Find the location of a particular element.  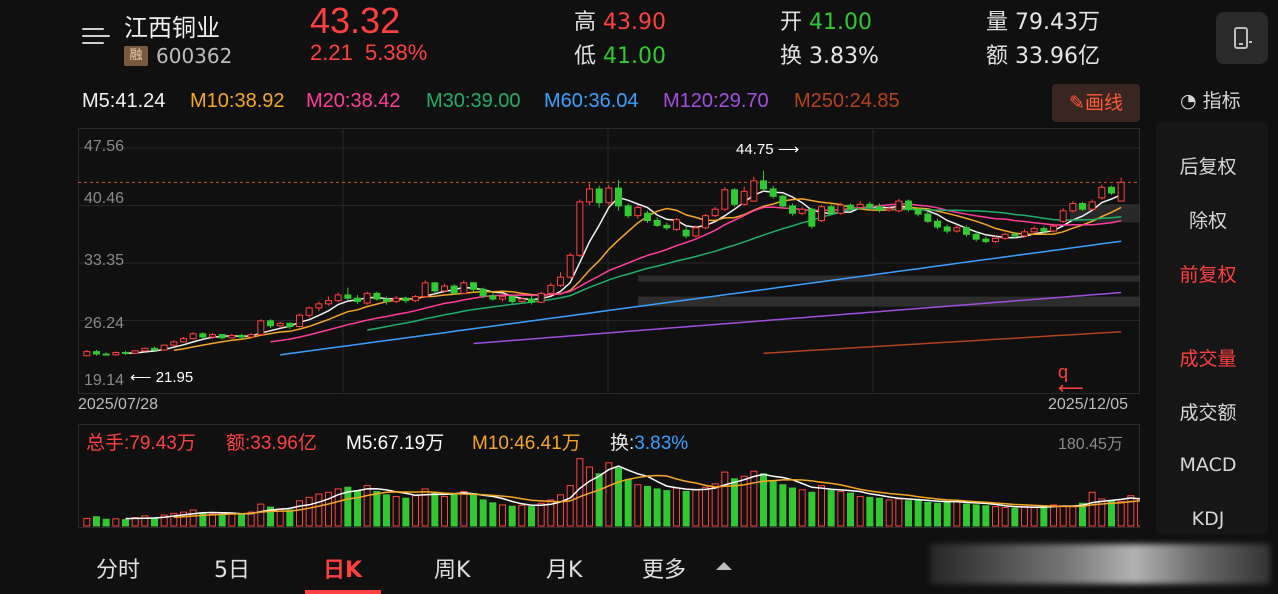

price-tick: 40.46 is located at coordinates (104, 198).